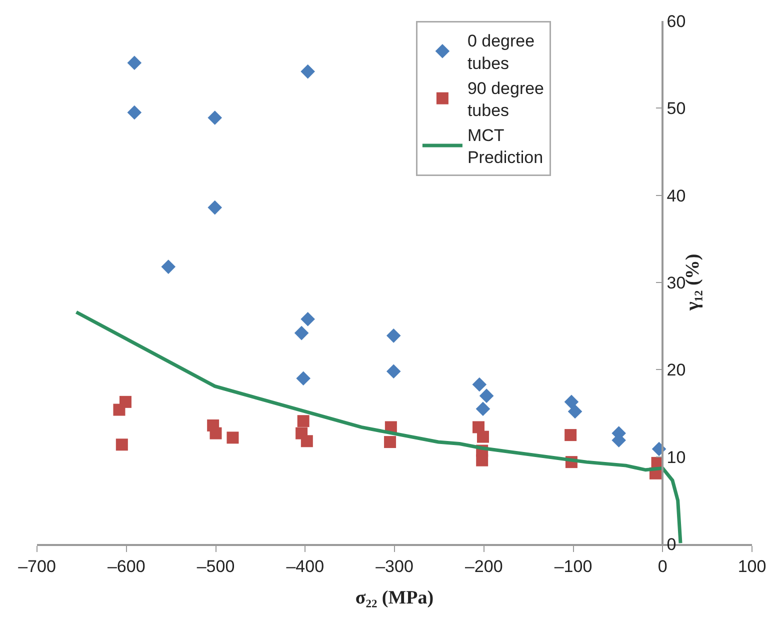 The height and width of the screenshot is (619, 778). I want to click on x-tick-label: 100, so click(752, 566).